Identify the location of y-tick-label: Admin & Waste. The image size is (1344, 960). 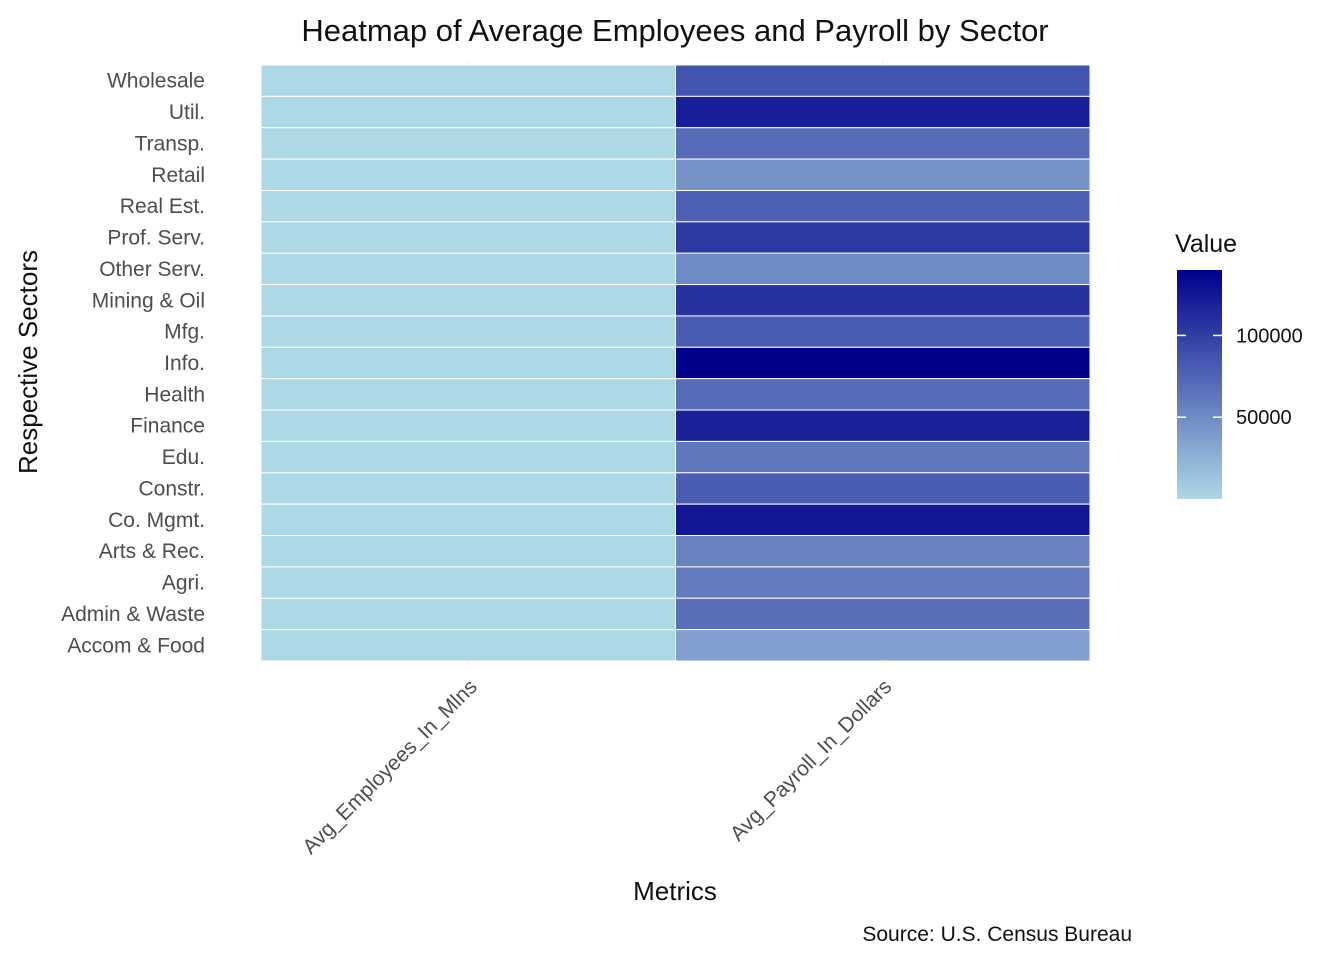
(133, 614).